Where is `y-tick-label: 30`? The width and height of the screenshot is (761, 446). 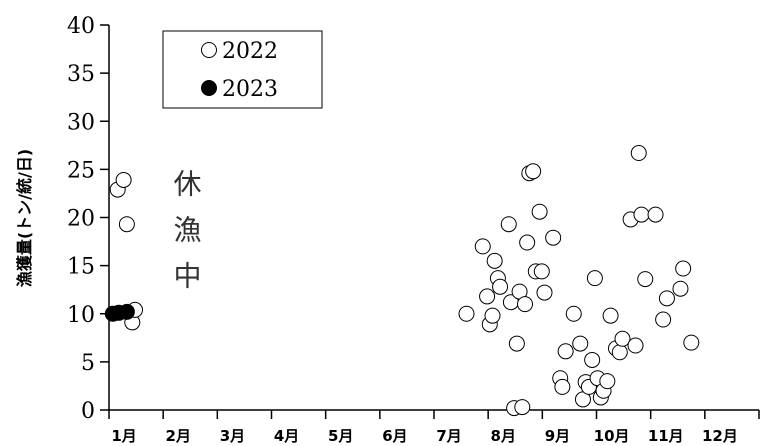 y-tick-label: 30 is located at coordinates (81, 122).